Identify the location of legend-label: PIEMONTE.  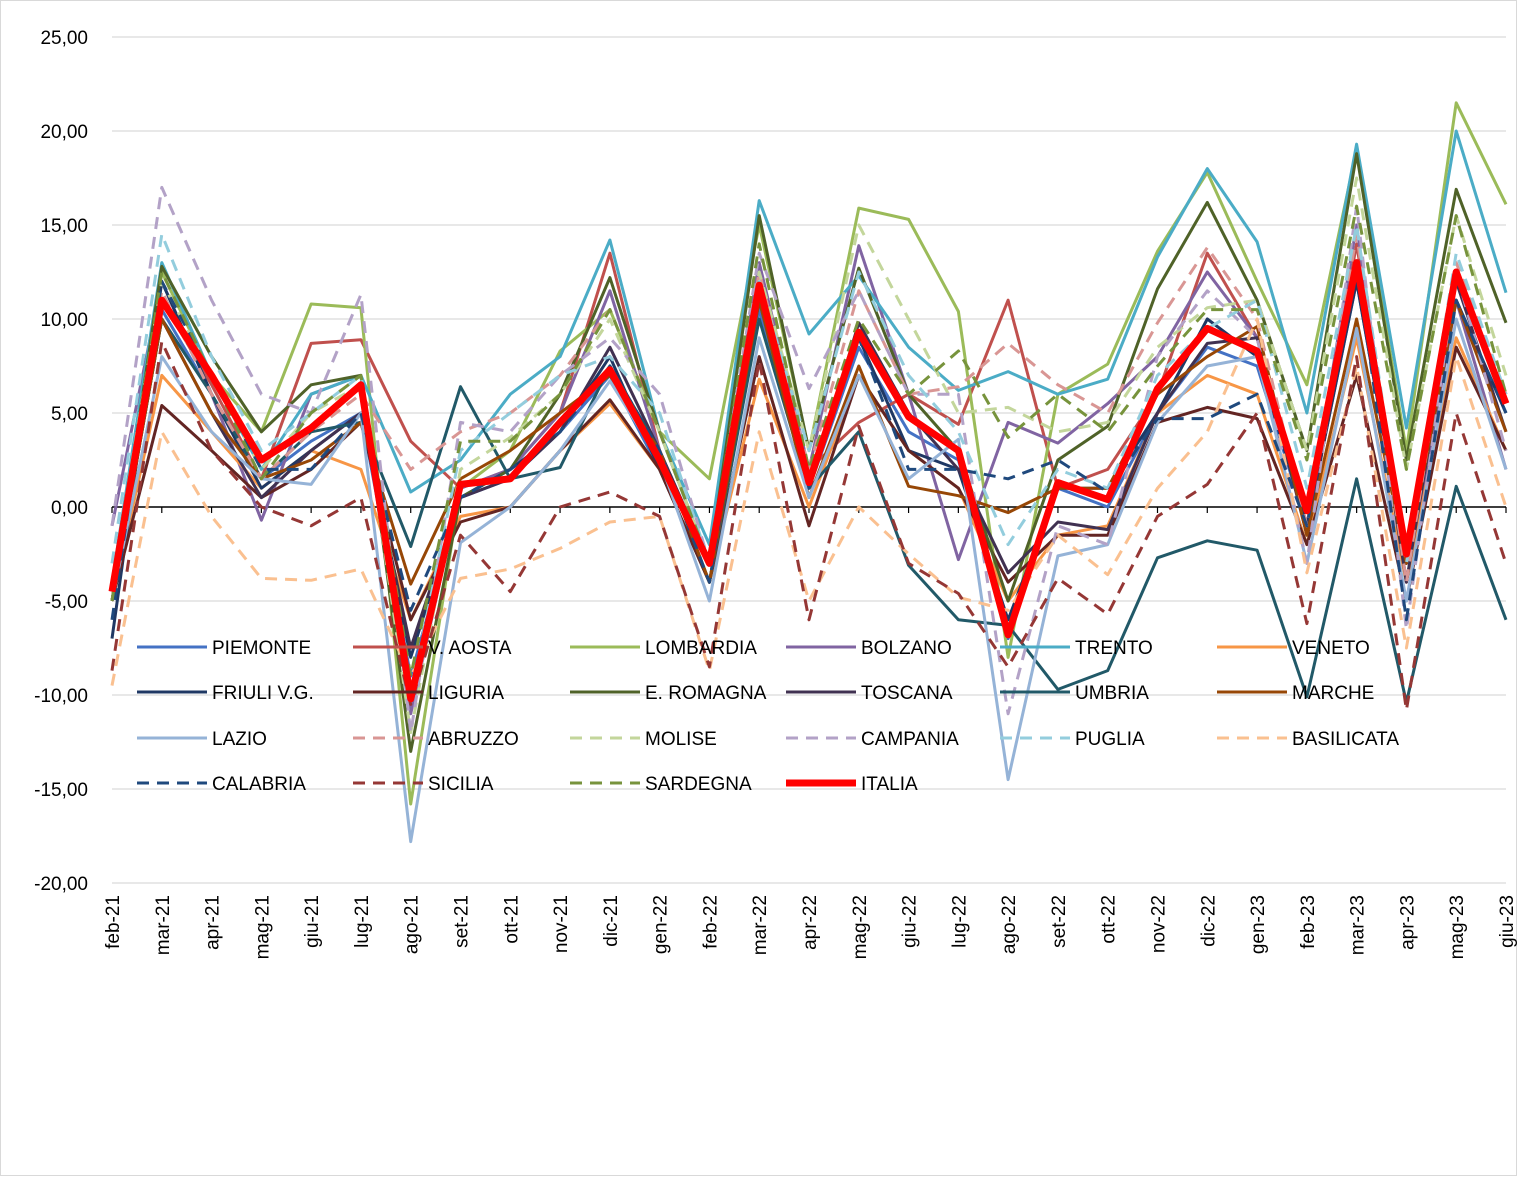
(261, 648).